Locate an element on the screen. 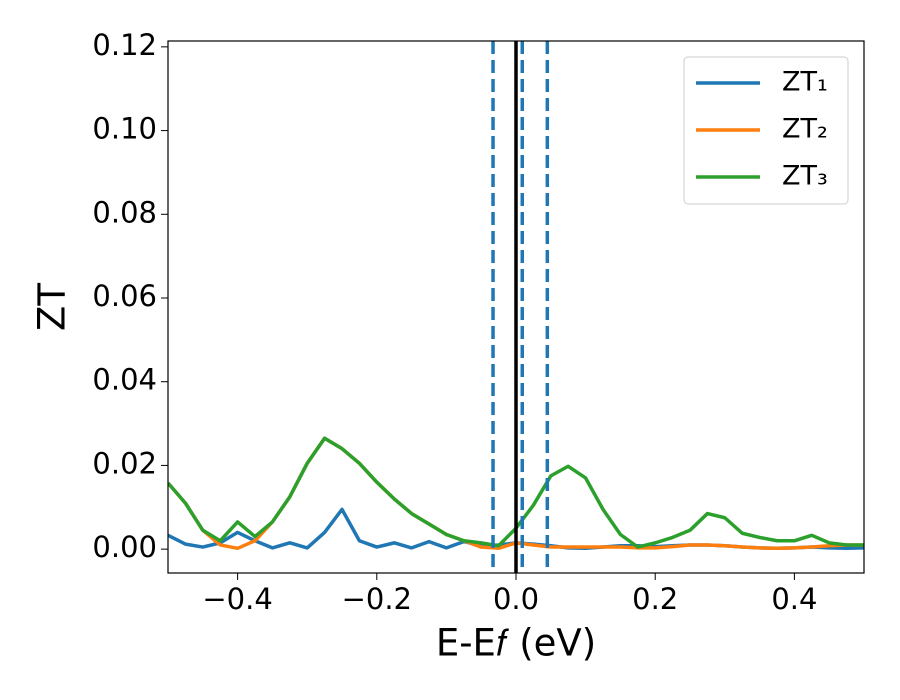 The height and width of the screenshot is (700, 900). y-tick-label: 0.10 is located at coordinates (124, 129).